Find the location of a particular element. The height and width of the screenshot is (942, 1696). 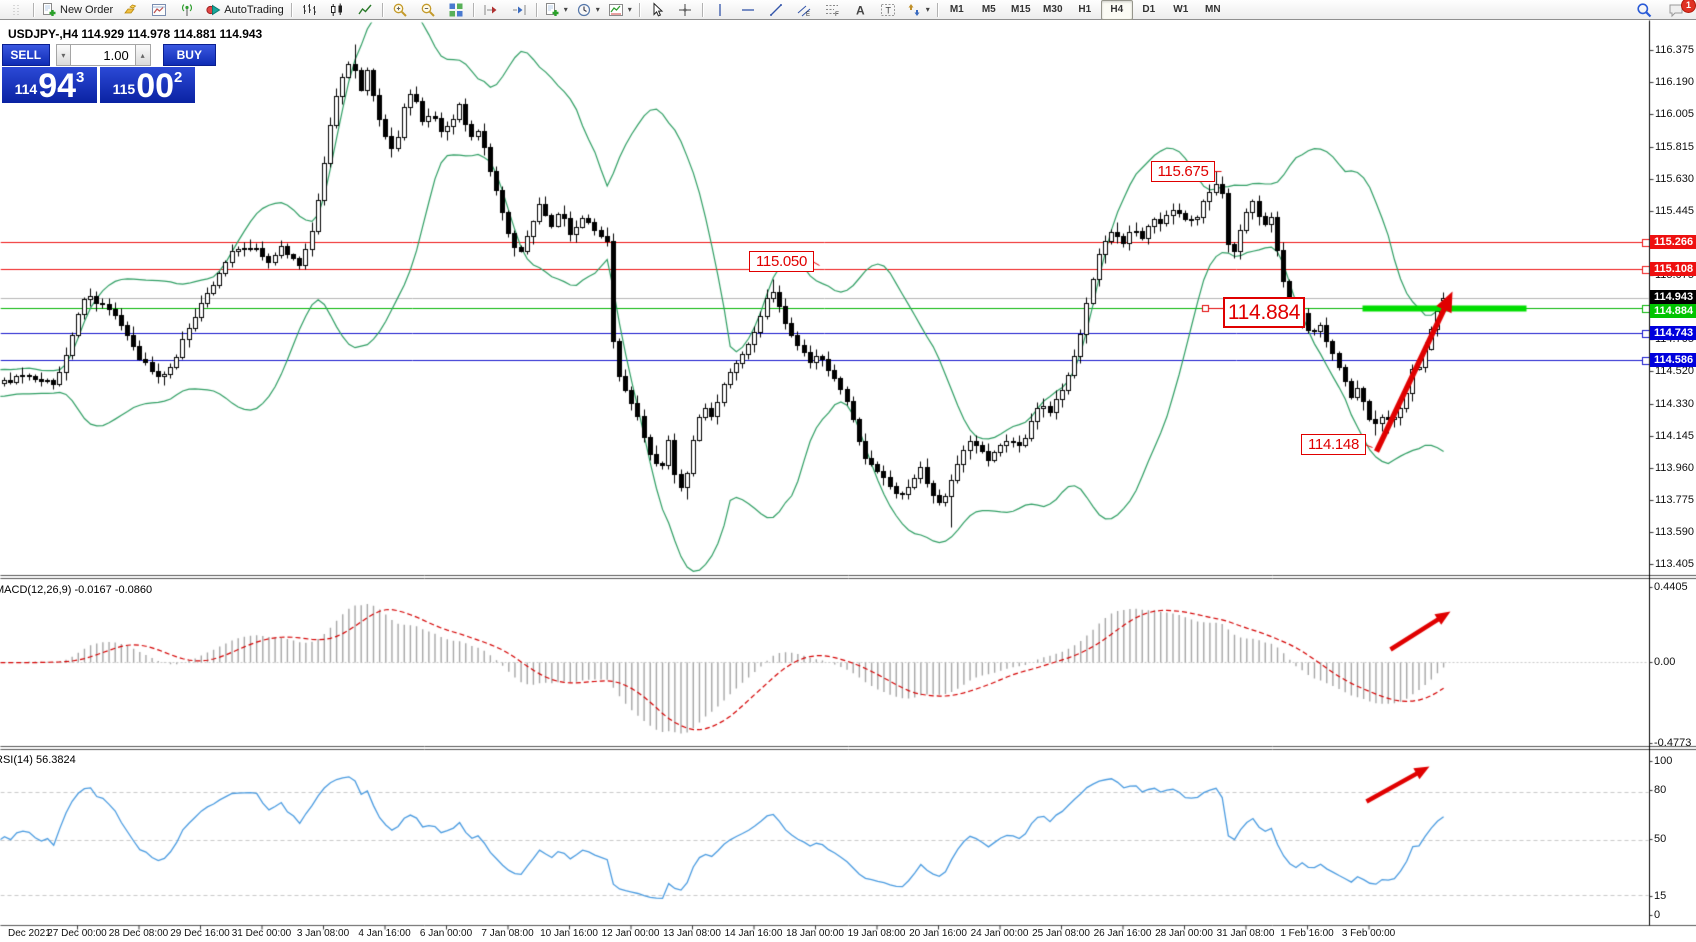

price-label-115050: 115.050 is located at coordinates (781, 261).